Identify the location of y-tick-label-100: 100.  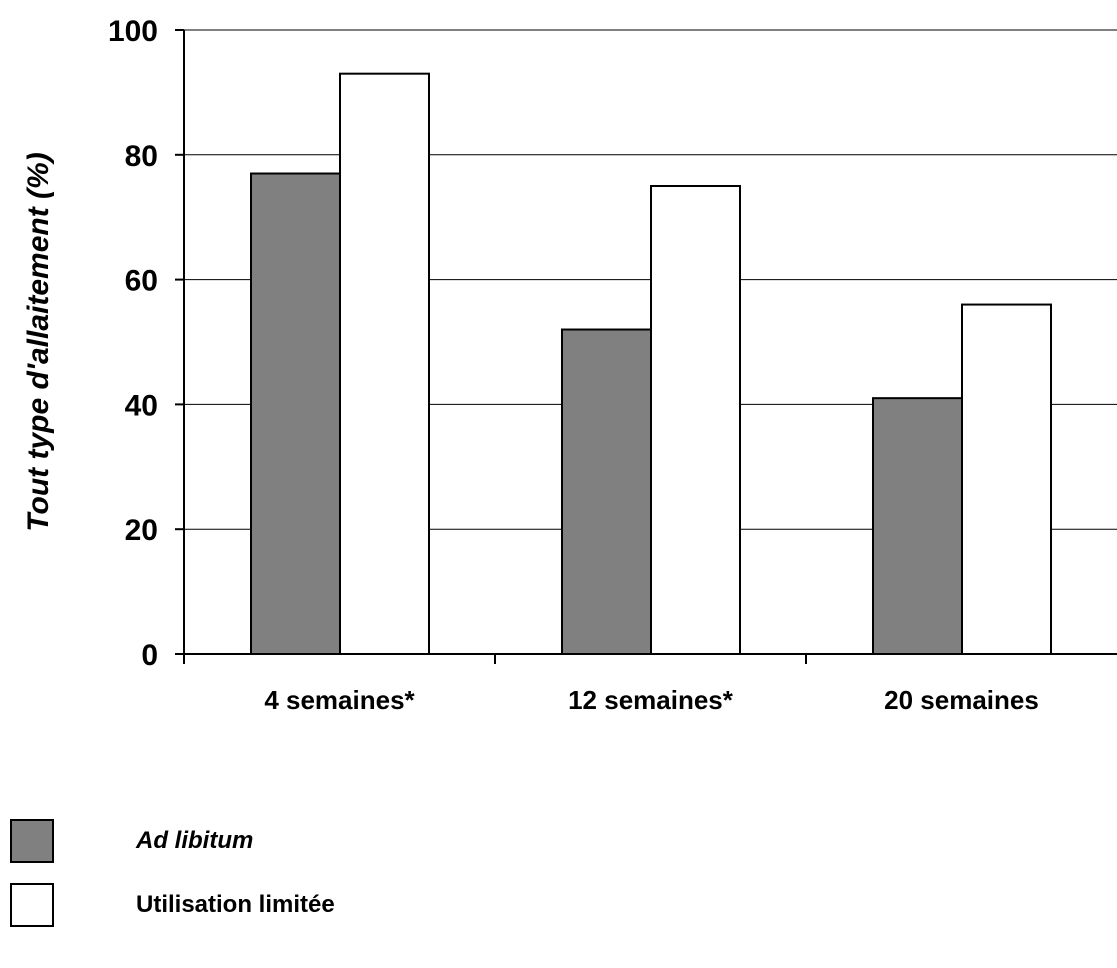
(133, 31).